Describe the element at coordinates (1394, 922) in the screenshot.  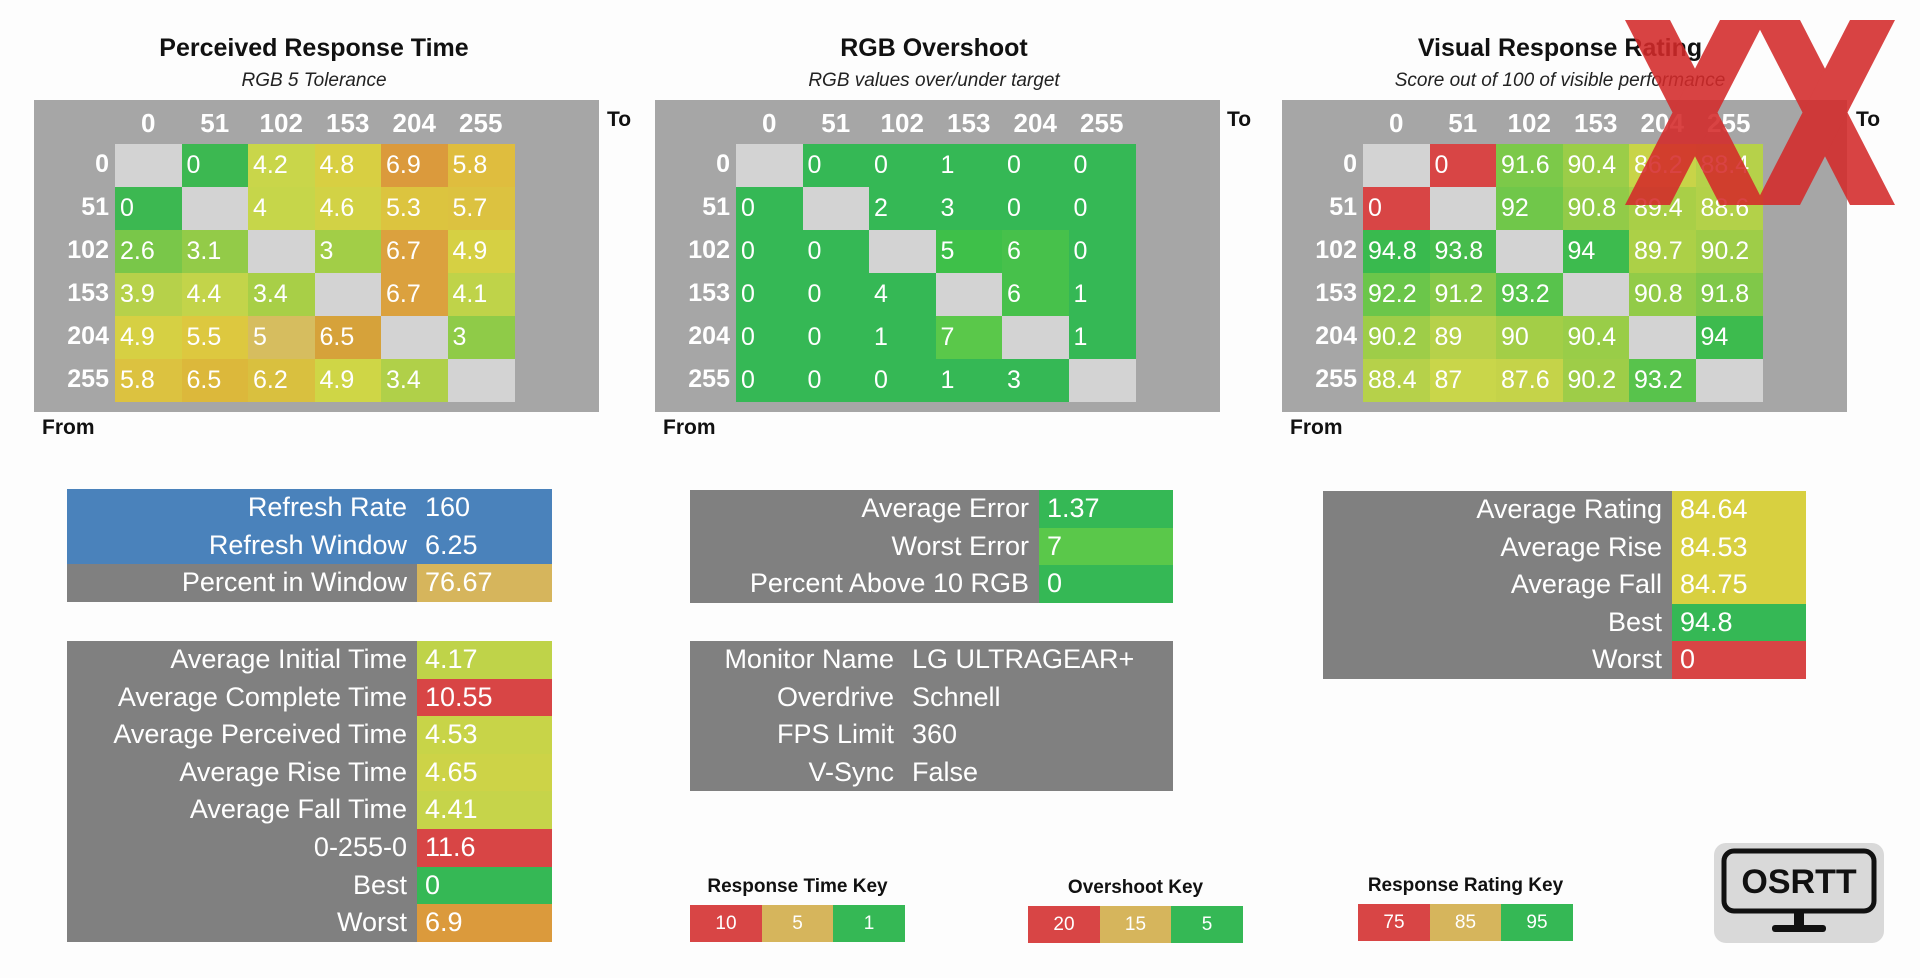
I see `key-swatch: 75` at that location.